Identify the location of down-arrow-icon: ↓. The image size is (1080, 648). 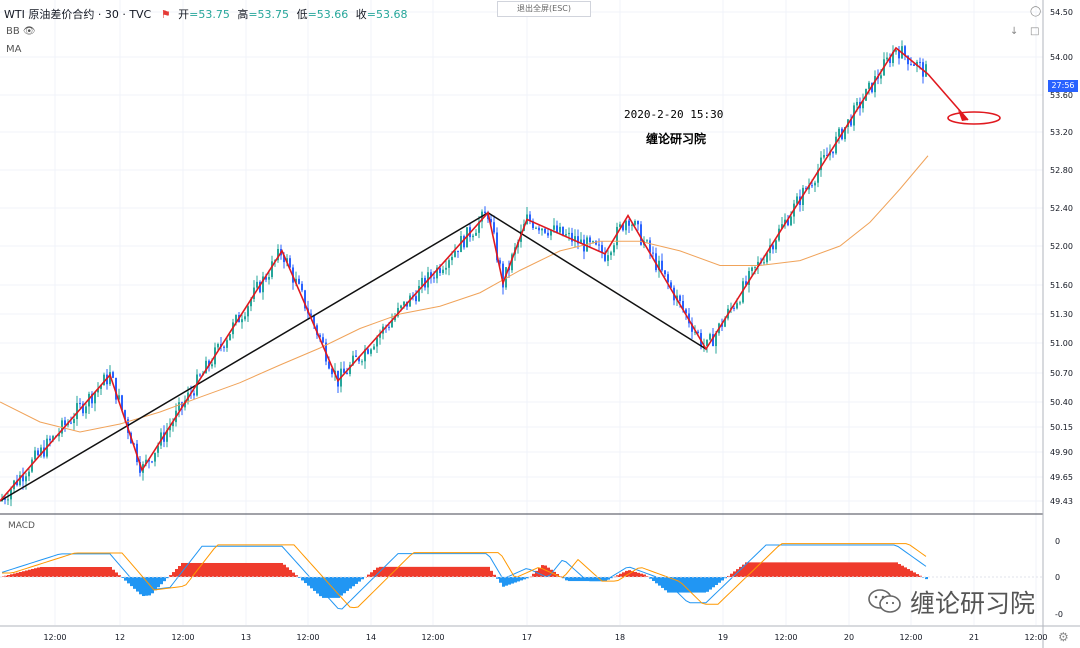
(1014, 31).